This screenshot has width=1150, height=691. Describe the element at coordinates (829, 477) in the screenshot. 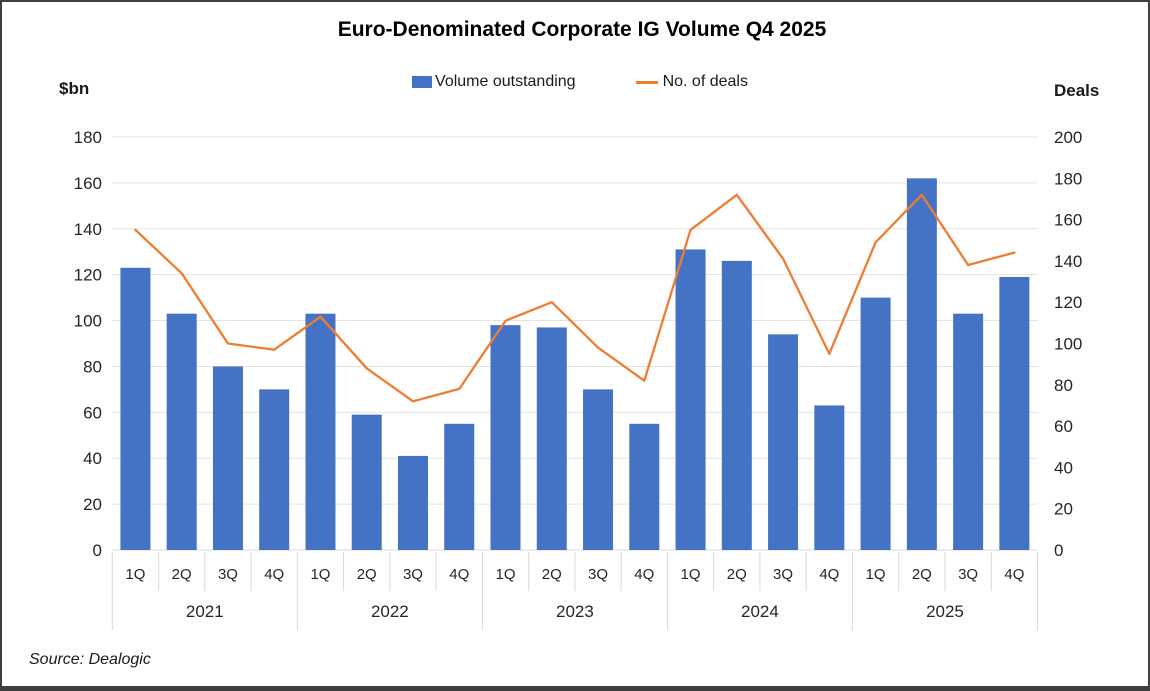

I see `bar-2024-4Q` at that location.